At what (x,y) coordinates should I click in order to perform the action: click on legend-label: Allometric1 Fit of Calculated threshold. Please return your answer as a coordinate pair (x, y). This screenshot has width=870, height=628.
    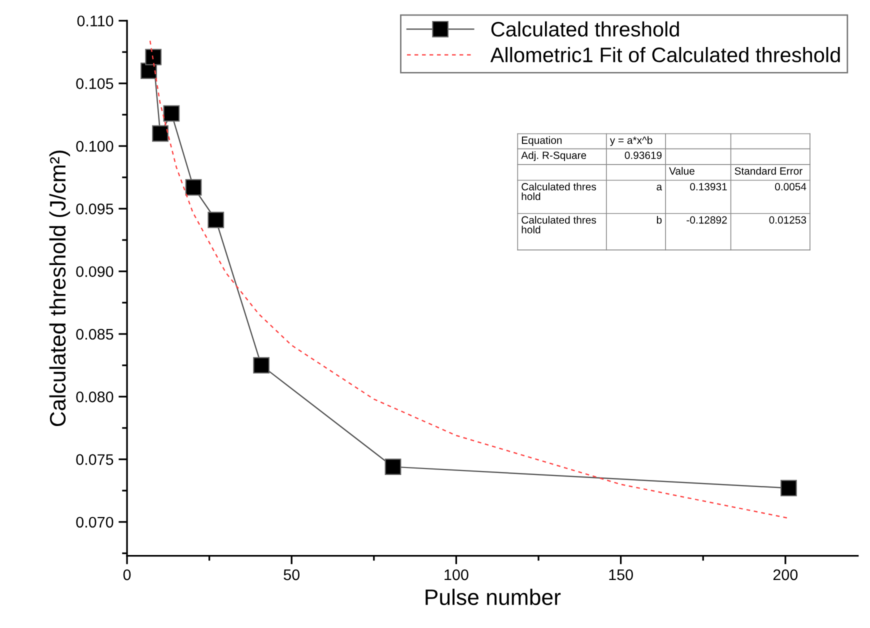
    Looking at the image, I should click on (665, 54).